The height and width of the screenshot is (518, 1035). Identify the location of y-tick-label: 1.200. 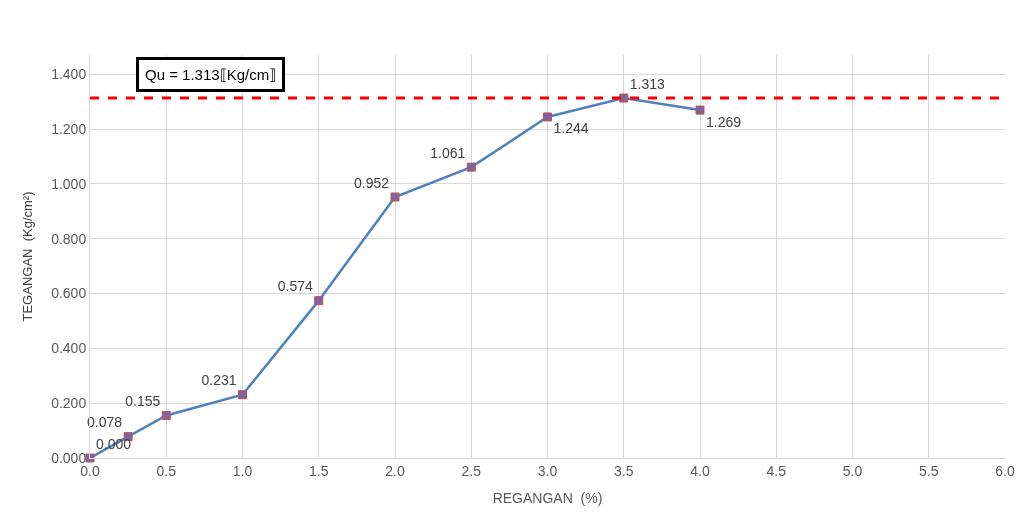
(69, 128).